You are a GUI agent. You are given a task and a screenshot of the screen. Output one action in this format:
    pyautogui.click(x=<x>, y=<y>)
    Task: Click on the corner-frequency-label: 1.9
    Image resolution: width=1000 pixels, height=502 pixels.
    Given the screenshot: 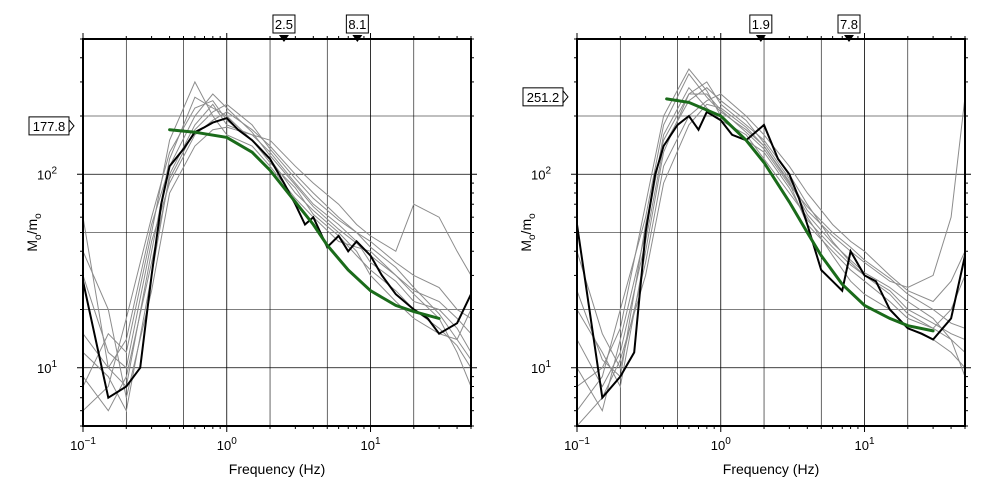 What is the action you would take?
    pyautogui.click(x=761, y=24)
    